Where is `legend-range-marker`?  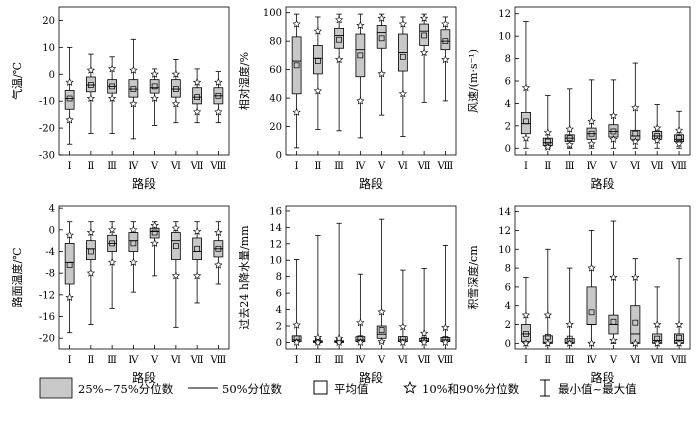
legend-range-marker is located at coordinates (545, 388).